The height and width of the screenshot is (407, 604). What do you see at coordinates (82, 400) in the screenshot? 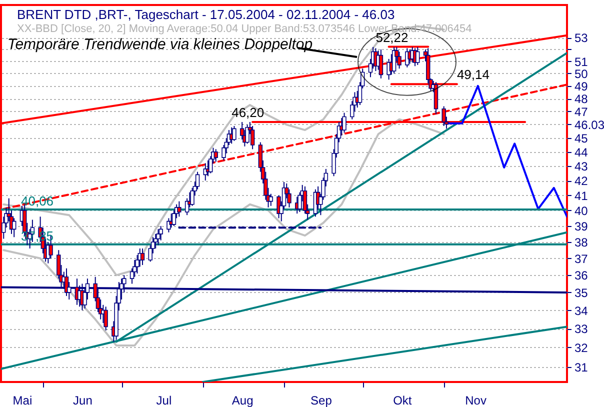
I see `x-tick-label: Jun` at bounding box center [82, 400].